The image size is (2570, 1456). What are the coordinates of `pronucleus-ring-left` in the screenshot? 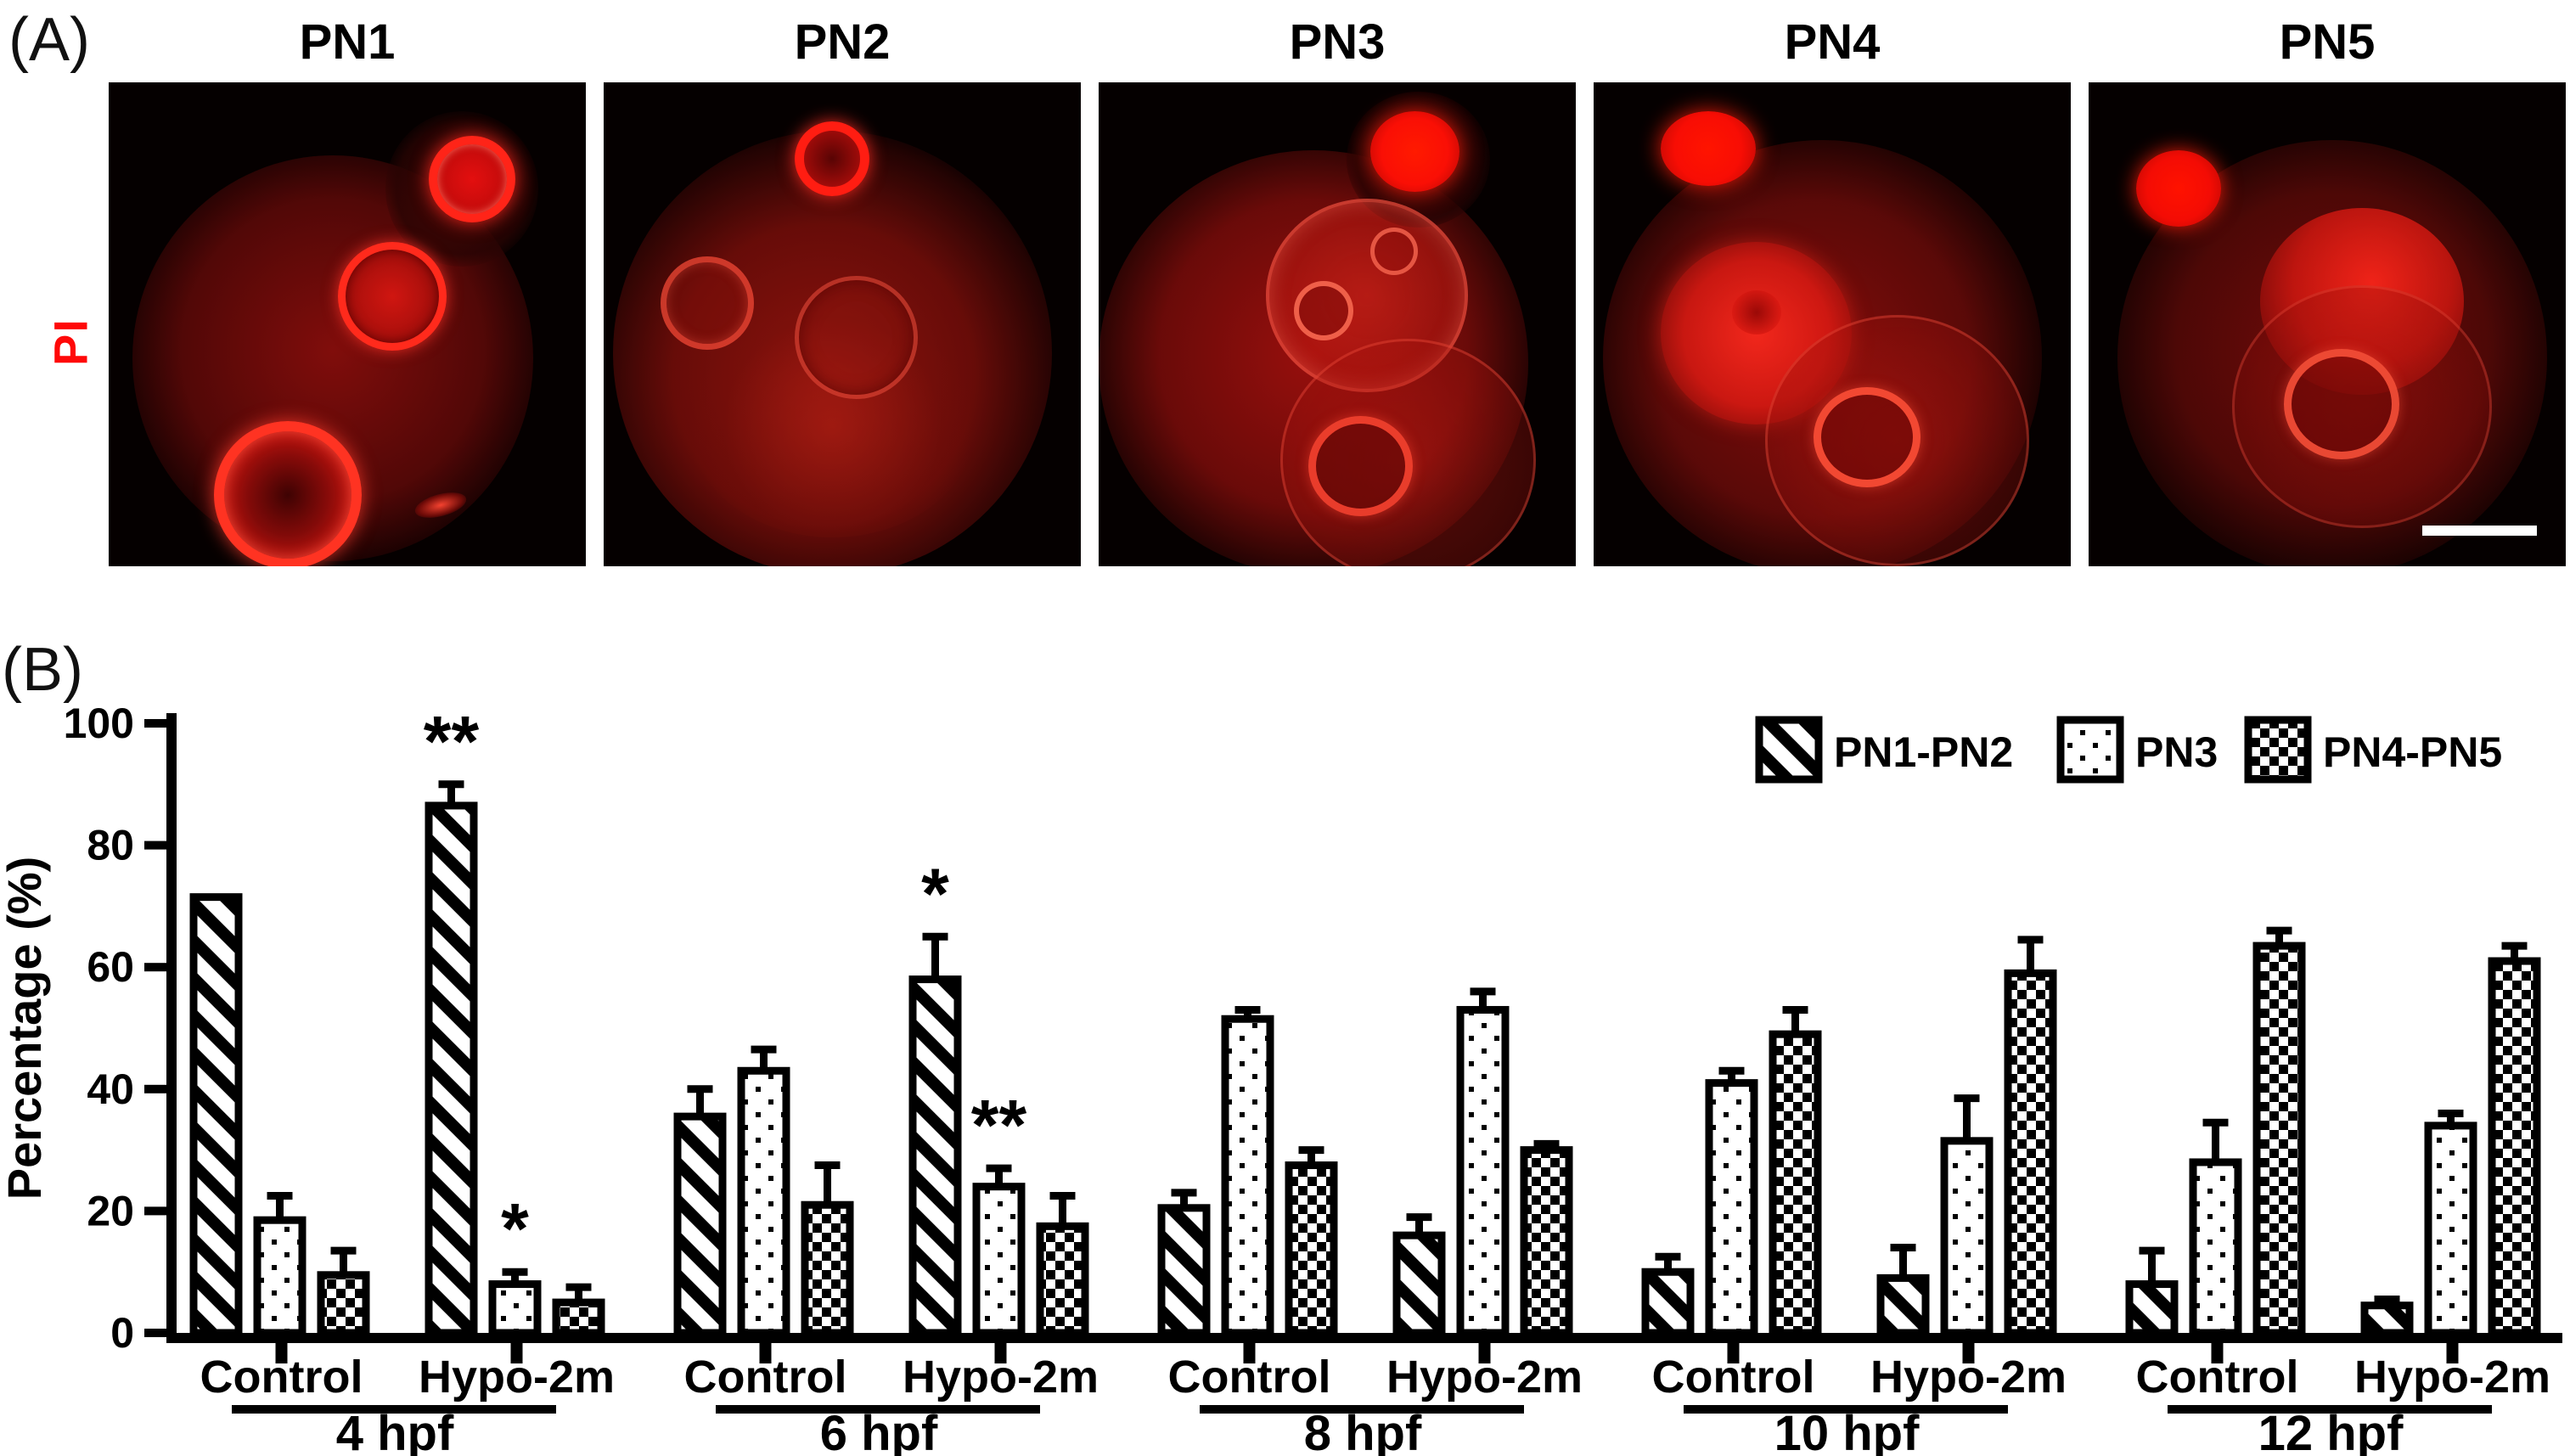 It's located at (708, 303).